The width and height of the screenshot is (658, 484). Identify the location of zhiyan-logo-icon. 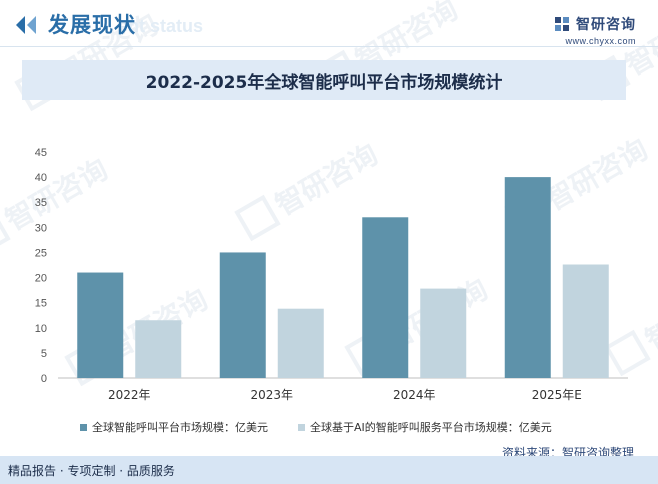
(562, 24).